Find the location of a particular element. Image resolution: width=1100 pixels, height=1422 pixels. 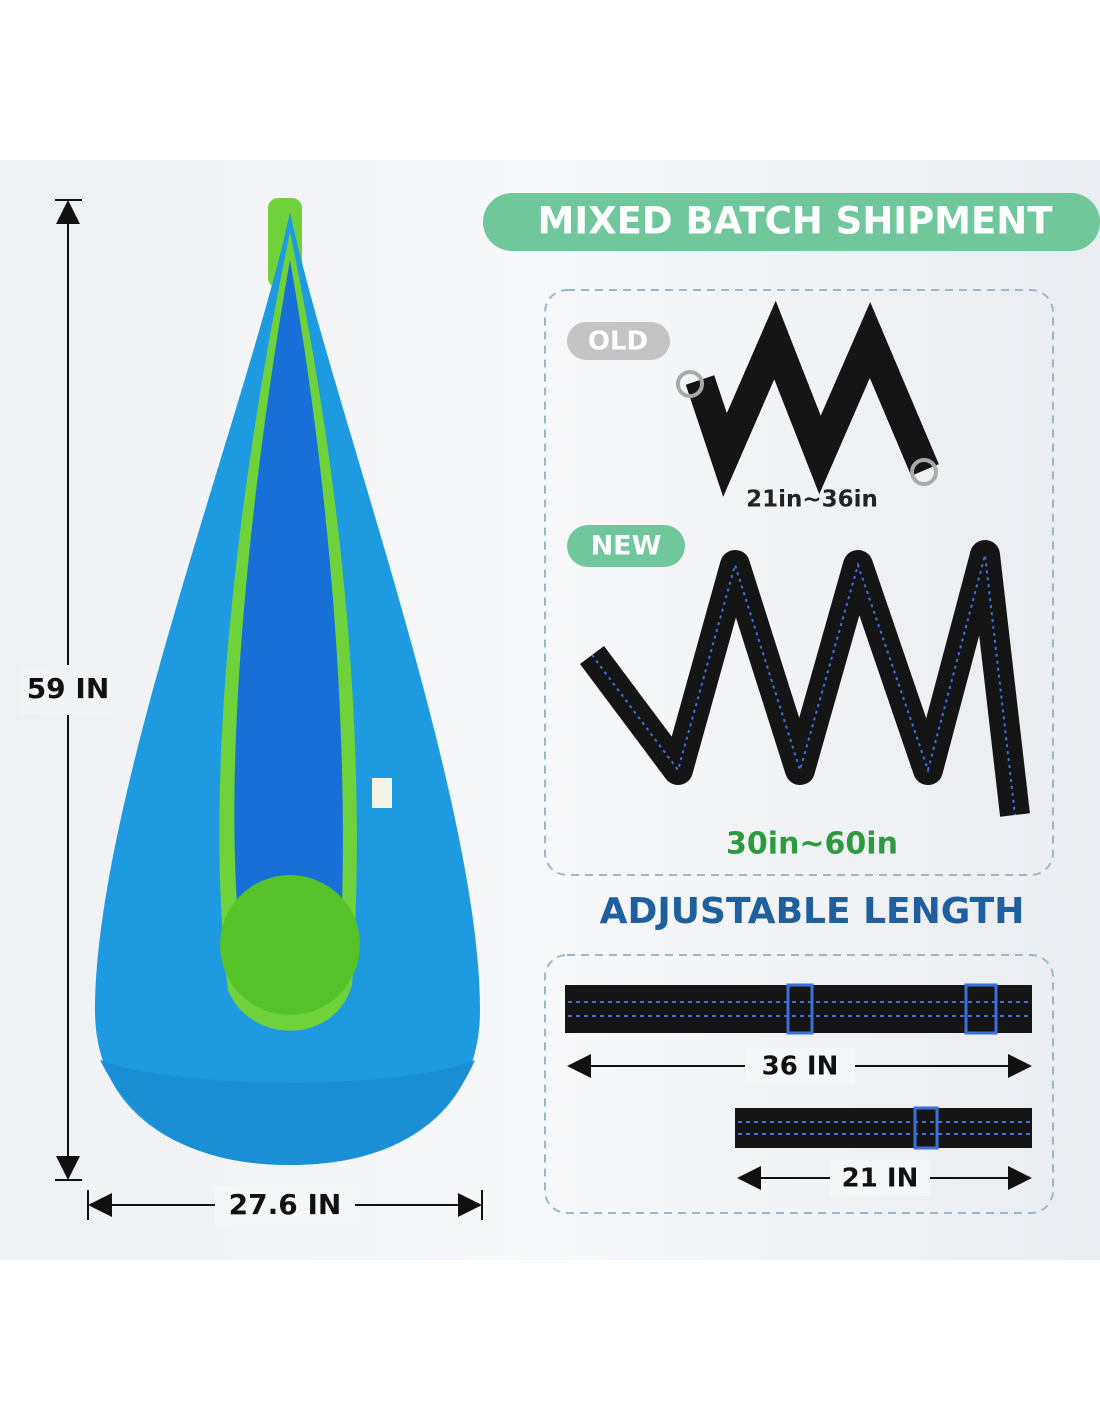

long-label: 36 IN is located at coordinates (800, 1067).